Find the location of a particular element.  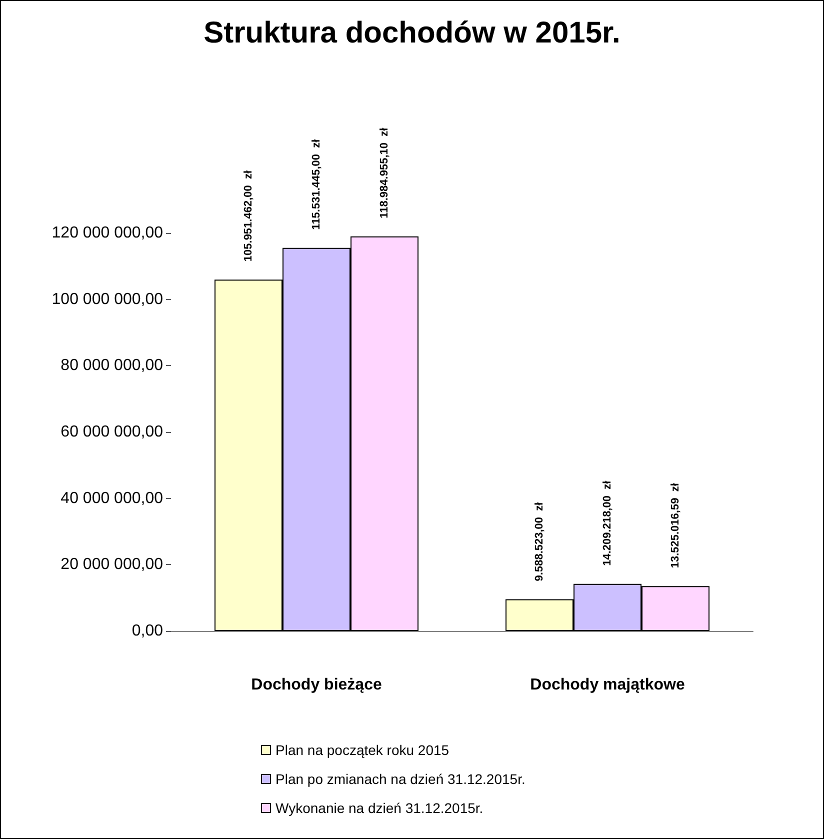

y-tick-label: 80 000 000,00 is located at coordinates (112, 365).